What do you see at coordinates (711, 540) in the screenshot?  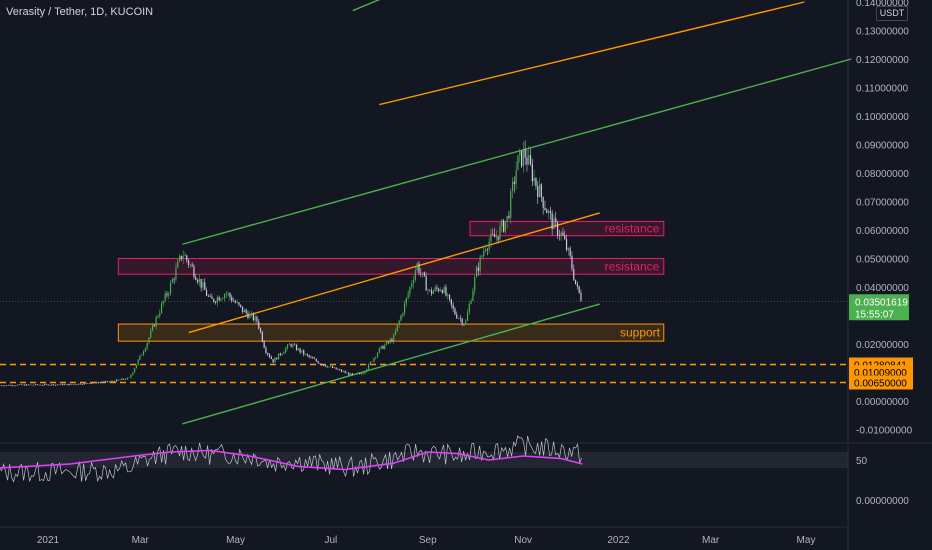 I see `time-tick-label: Mar` at bounding box center [711, 540].